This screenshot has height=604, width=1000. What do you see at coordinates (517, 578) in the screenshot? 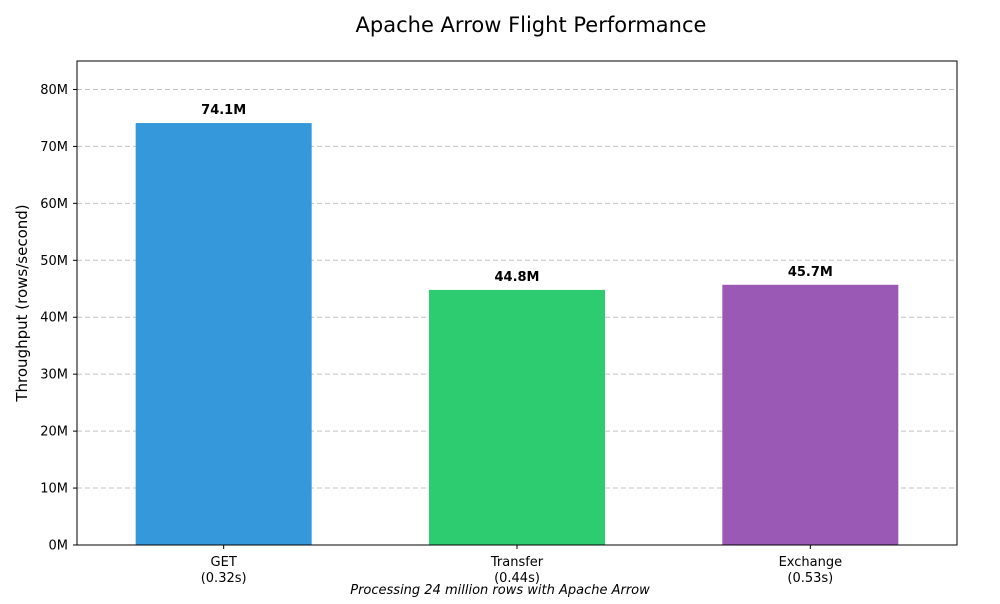
I see `x-tick-sublabel: (0.44s)` at bounding box center [517, 578].